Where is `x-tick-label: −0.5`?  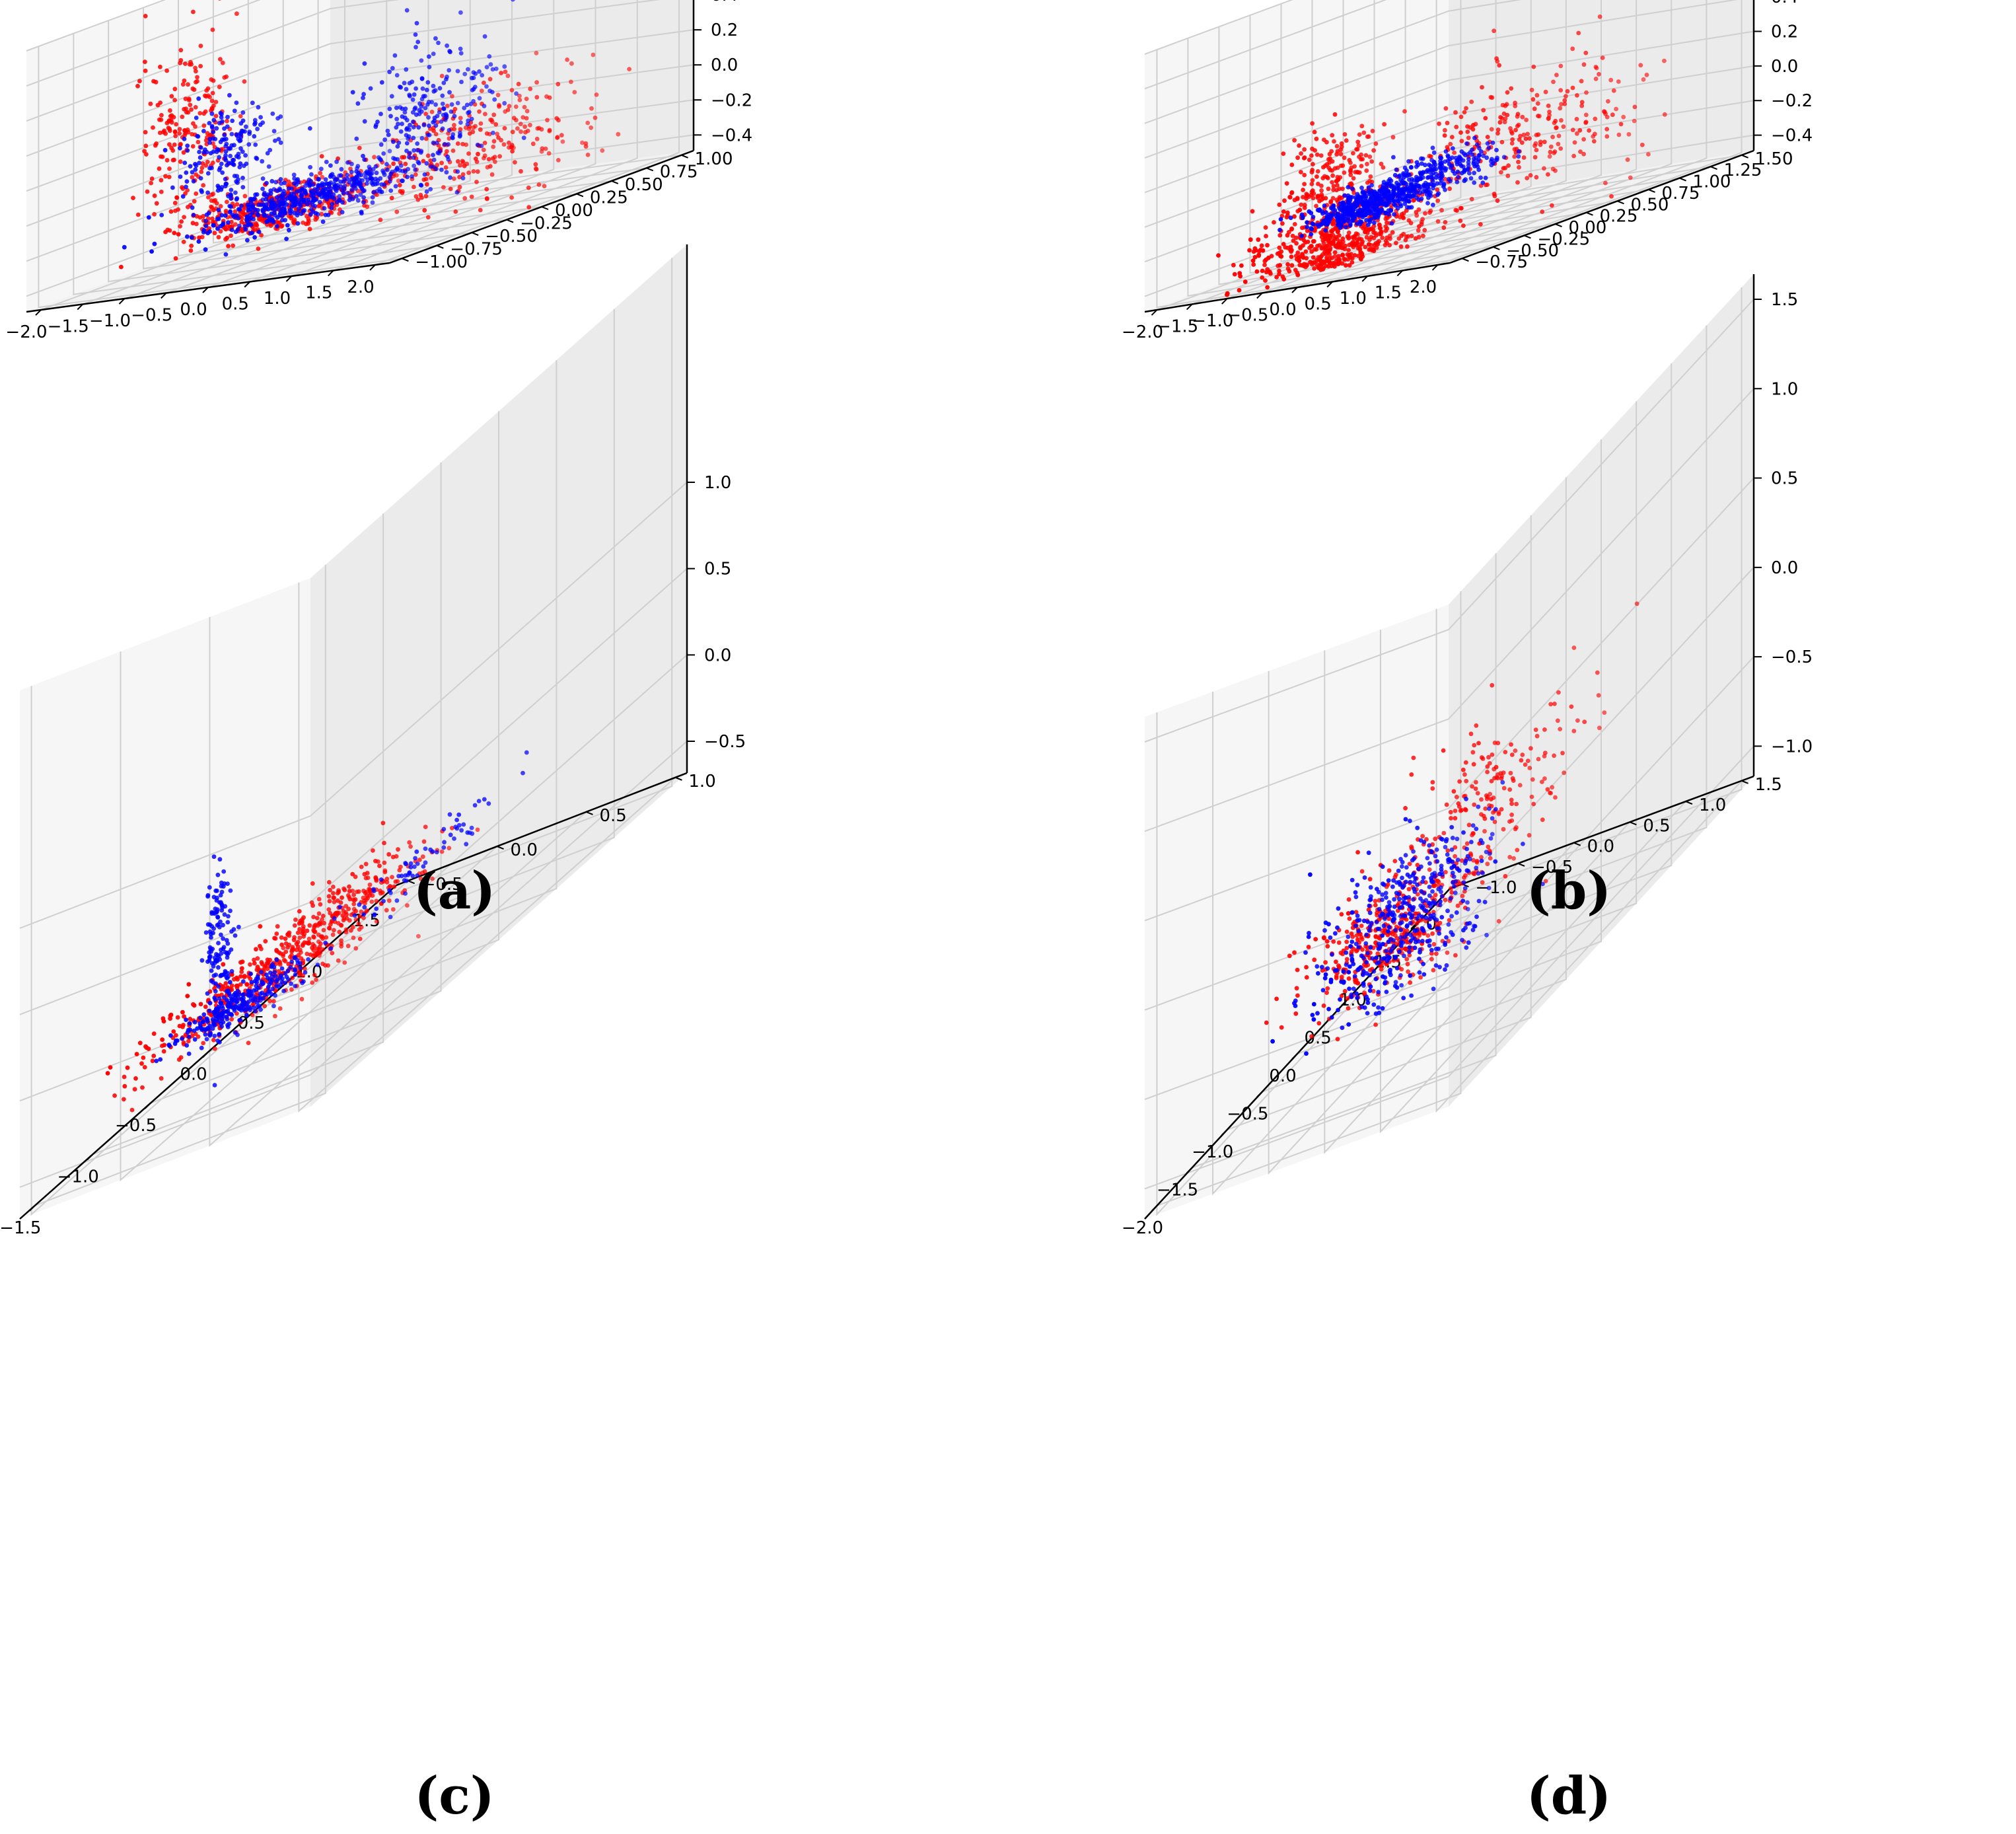
x-tick-label: −0.5 is located at coordinates (1247, 316).